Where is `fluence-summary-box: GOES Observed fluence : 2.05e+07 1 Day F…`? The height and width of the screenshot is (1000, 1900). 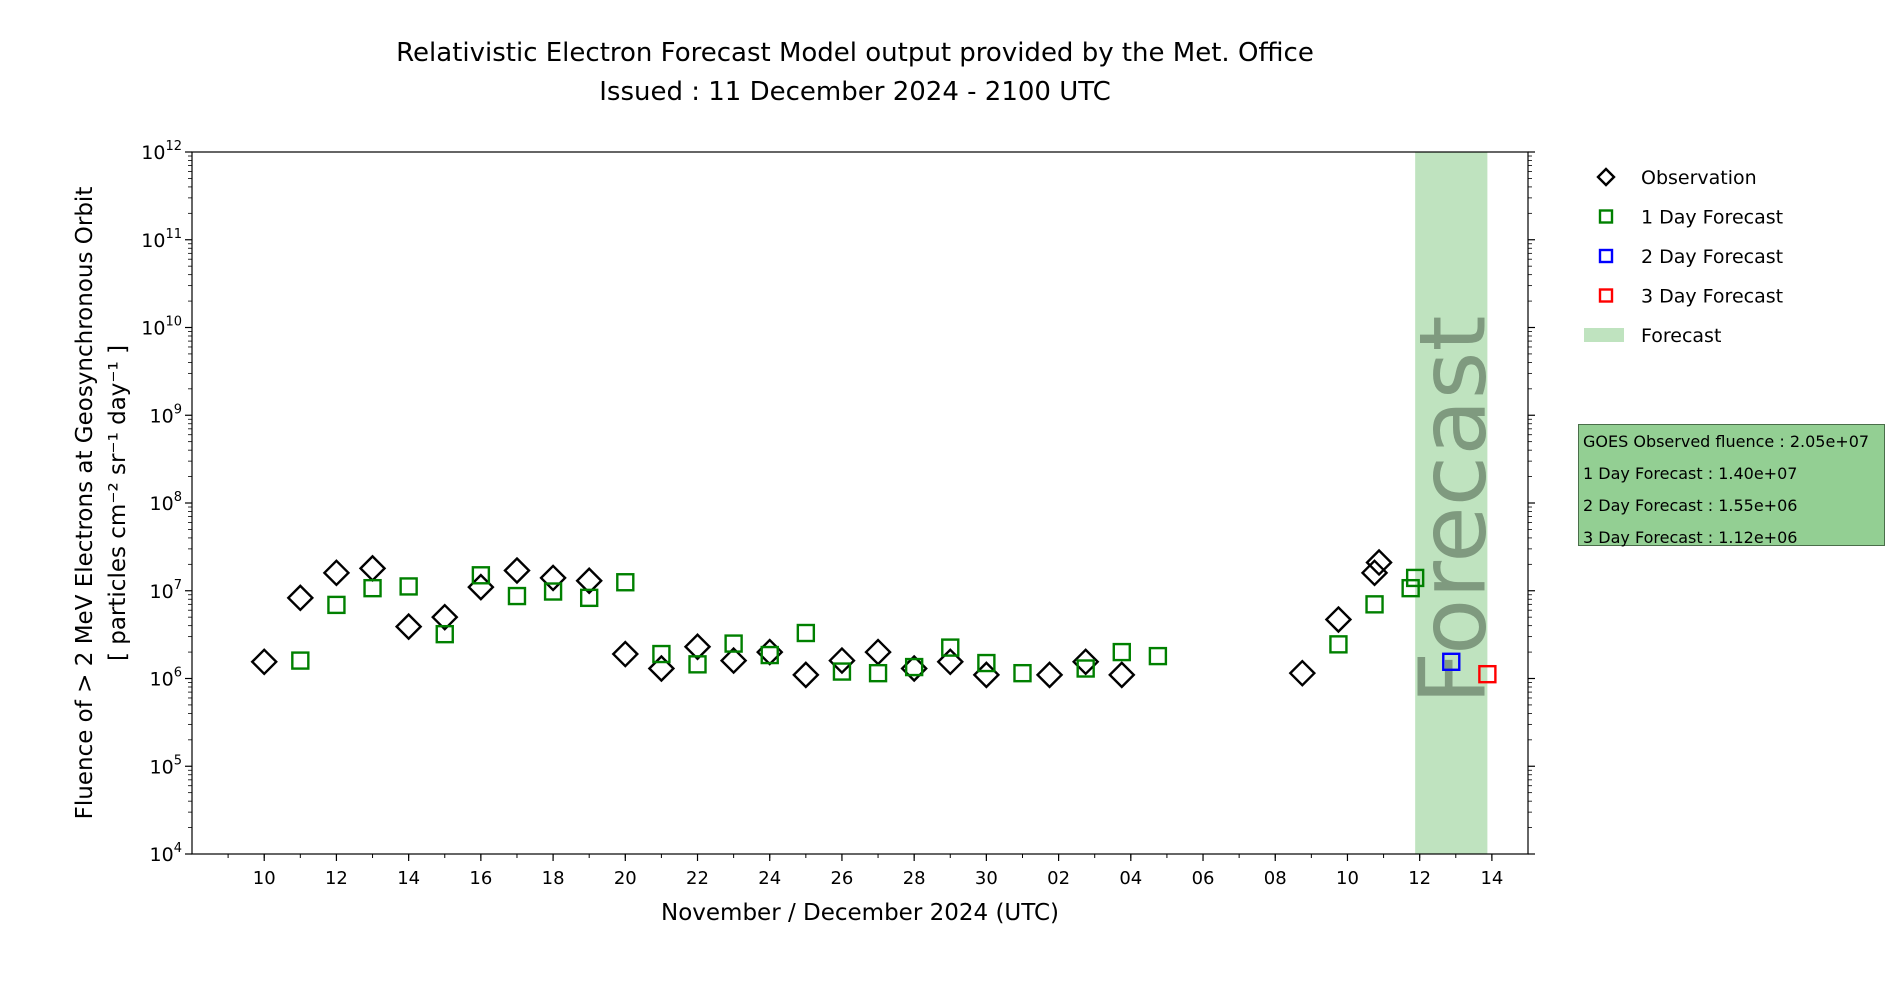
fluence-summary-box: GOES Observed fluence : 2.05e+07 1 Day F… is located at coordinates (1731, 485).